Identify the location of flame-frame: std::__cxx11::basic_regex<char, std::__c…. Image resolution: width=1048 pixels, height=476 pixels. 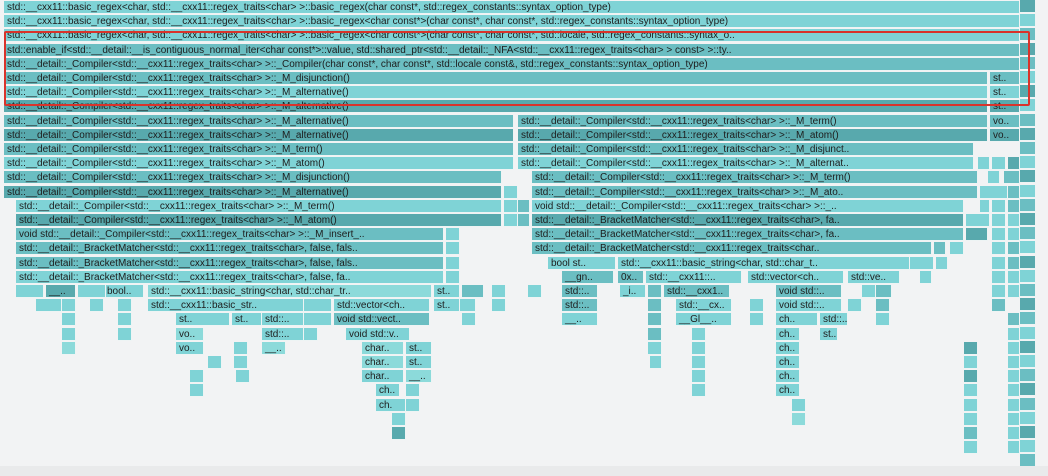
(512, 22).